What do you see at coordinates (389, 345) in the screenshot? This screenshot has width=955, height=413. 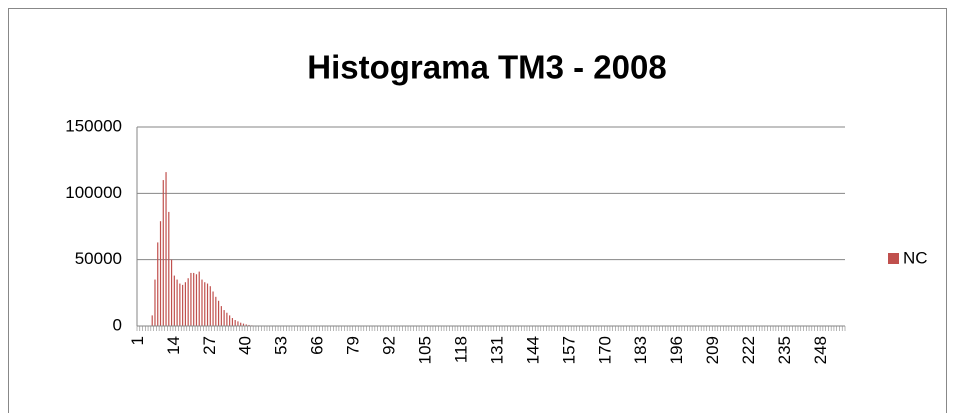 I see `x-tick-label: 92` at bounding box center [389, 345].